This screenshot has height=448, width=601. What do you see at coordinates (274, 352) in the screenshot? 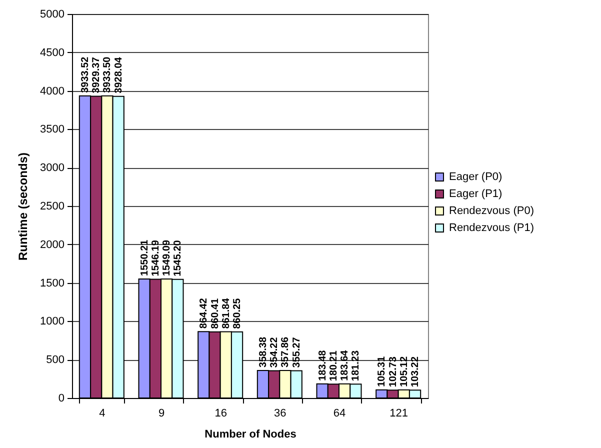
I see `data-label: 354.22` at bounding box center [274, 352].